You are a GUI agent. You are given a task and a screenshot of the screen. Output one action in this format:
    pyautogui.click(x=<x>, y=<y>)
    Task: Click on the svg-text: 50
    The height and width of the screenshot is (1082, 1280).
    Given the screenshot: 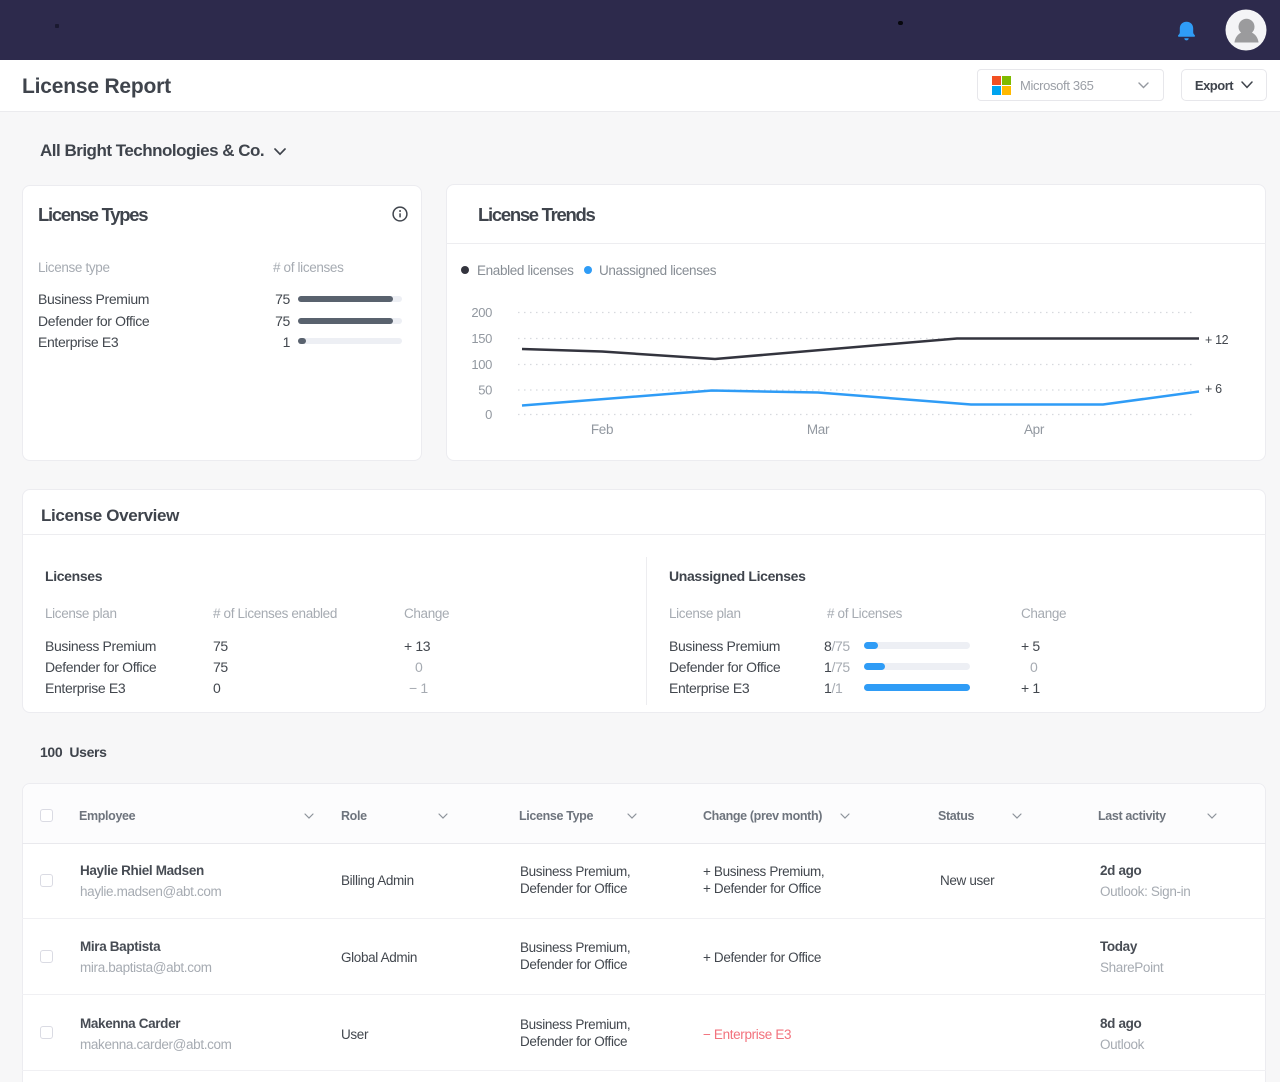 What is the action you would take?
    pyautogui.click(x=485, y=390)
    